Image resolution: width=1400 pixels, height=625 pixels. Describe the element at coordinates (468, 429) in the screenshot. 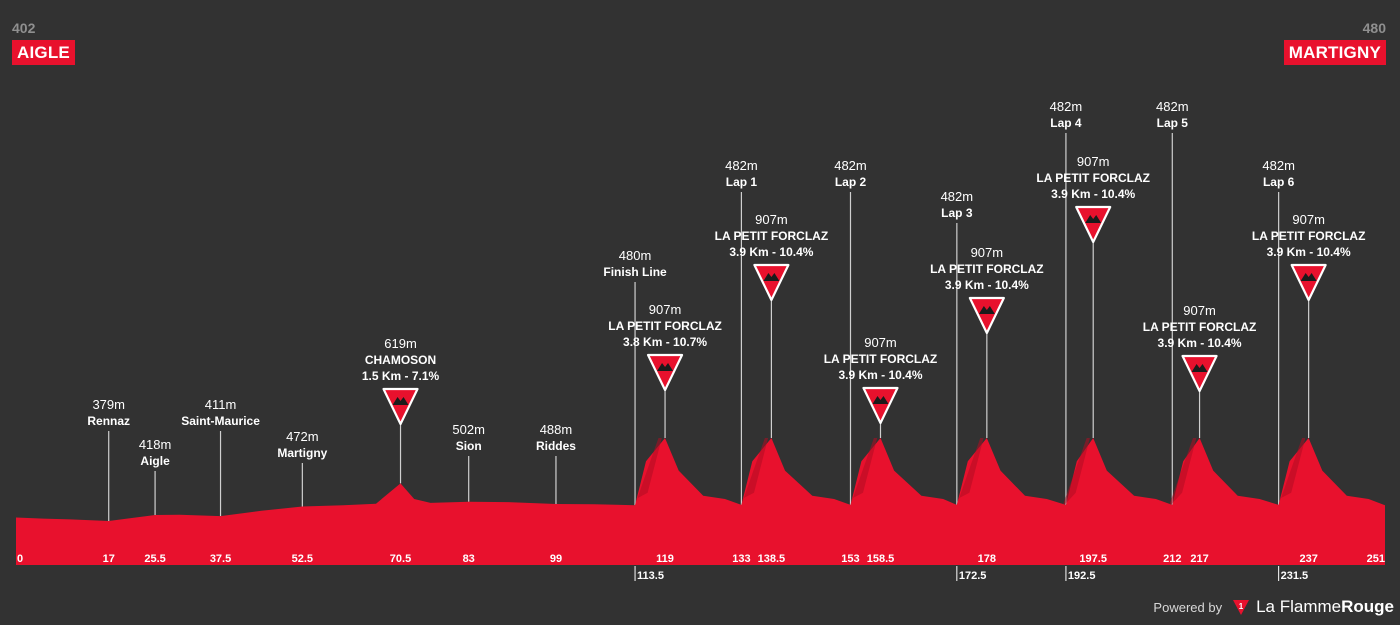

I see `waypoint-elevation-4: 502m` at that location.